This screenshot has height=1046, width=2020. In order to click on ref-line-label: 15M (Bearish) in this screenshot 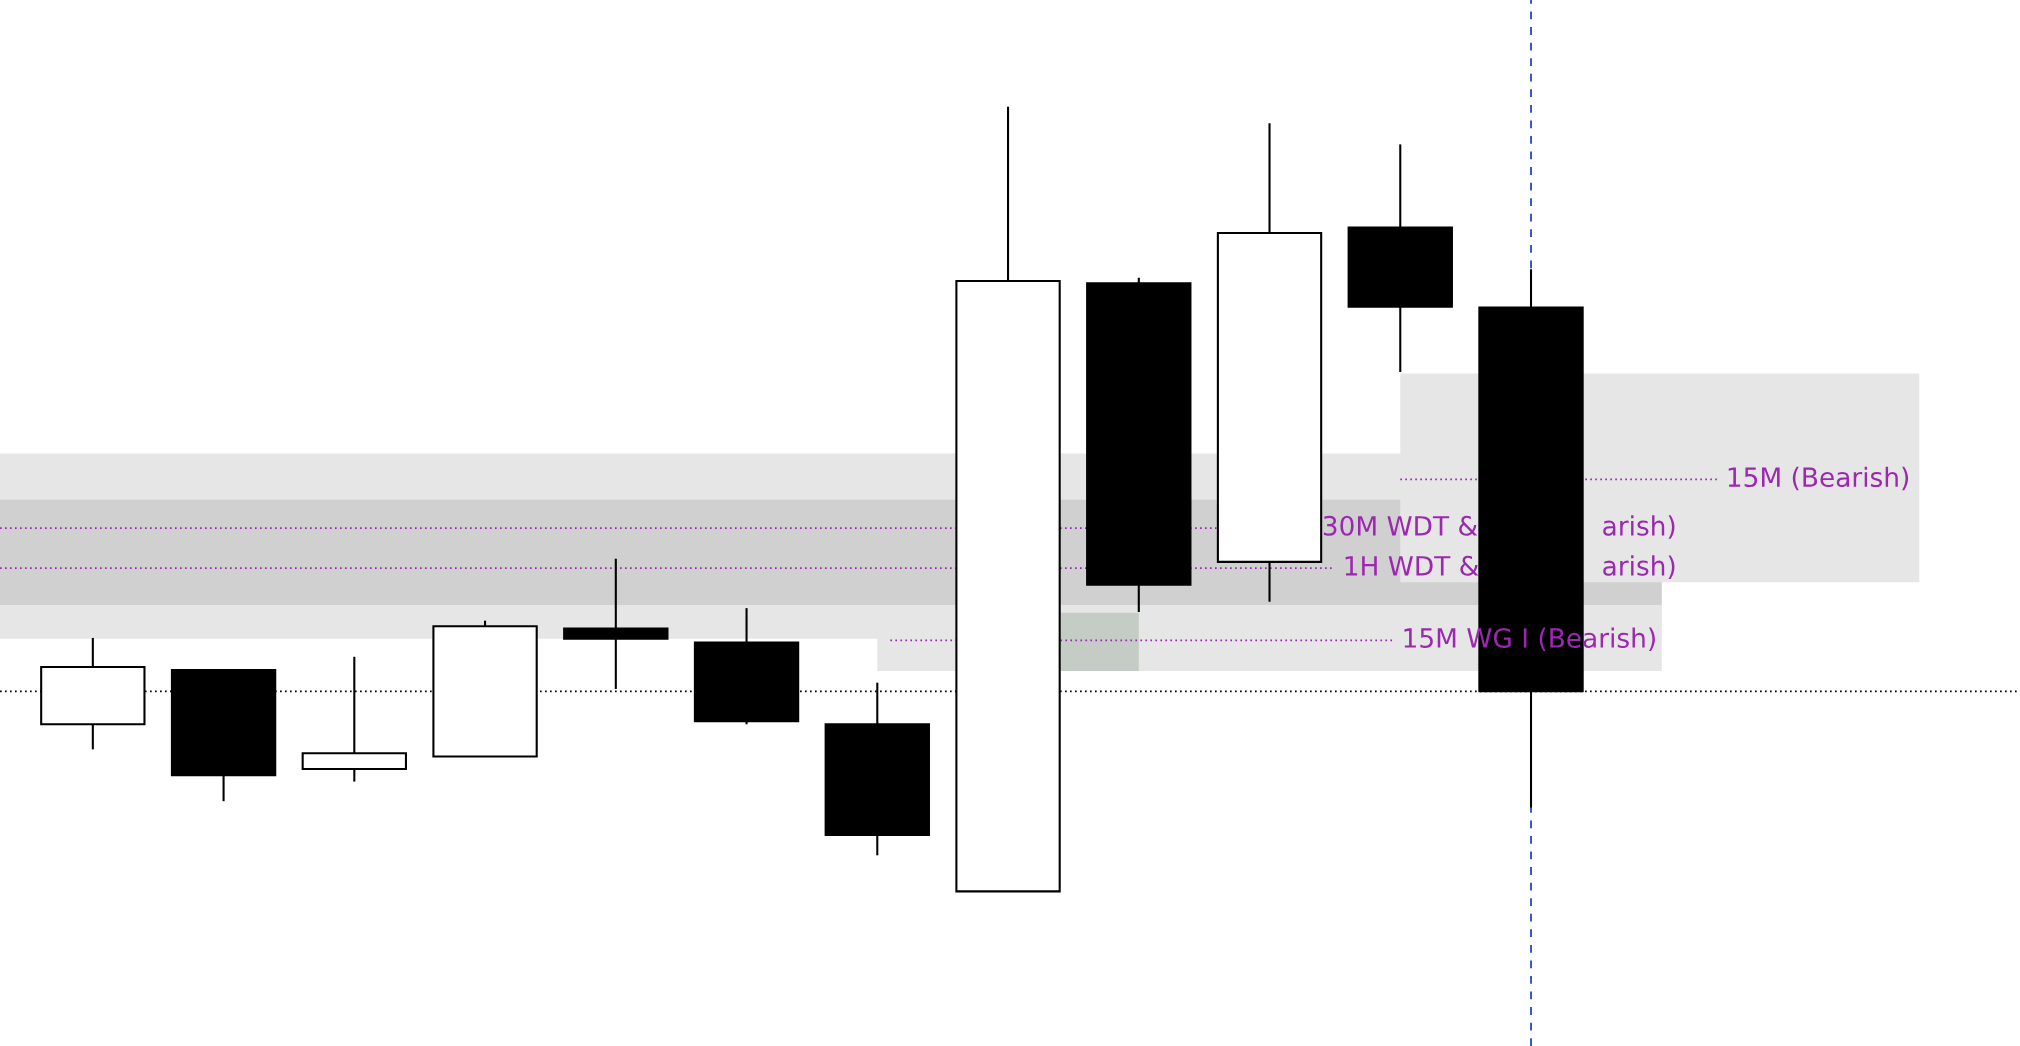, I will do `click(1818, 478)`.